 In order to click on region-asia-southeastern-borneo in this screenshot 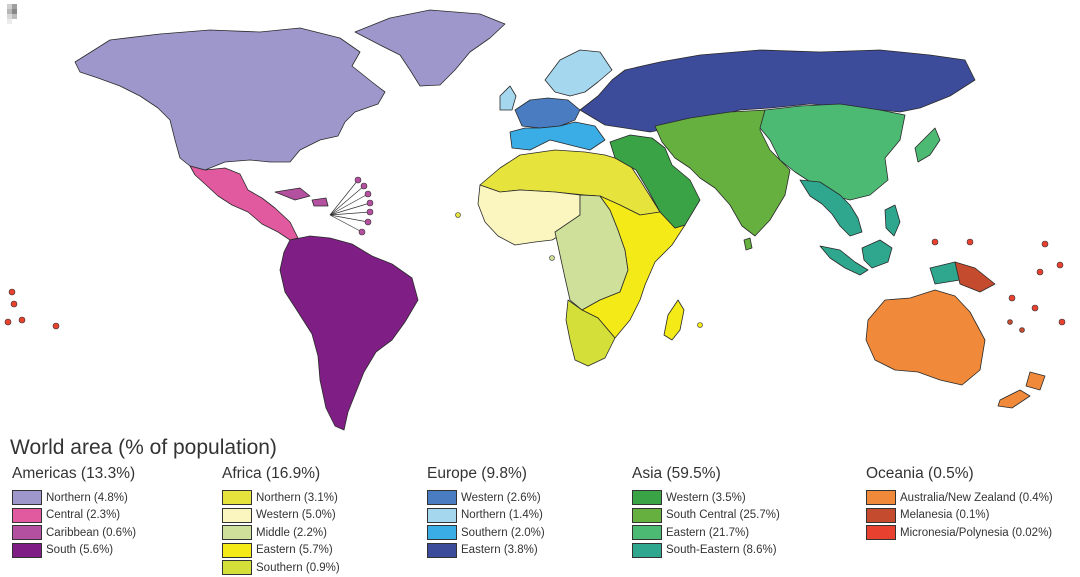, I will do `click(877, 254)`.